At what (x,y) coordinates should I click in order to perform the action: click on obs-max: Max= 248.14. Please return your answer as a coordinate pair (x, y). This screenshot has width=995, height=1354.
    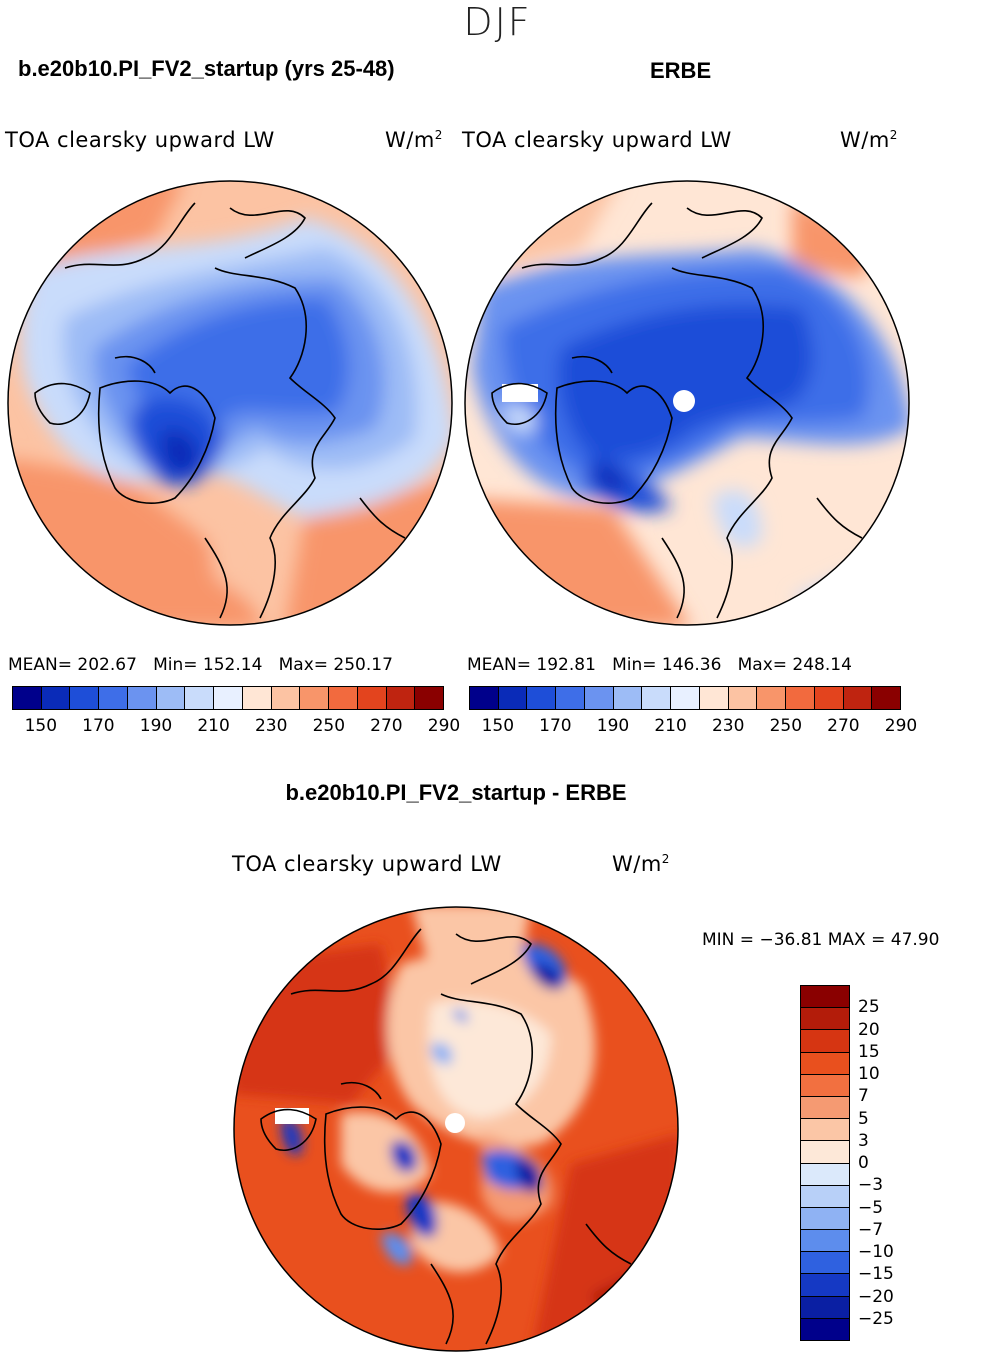
    Looking at the image, I should click on (794, 665).